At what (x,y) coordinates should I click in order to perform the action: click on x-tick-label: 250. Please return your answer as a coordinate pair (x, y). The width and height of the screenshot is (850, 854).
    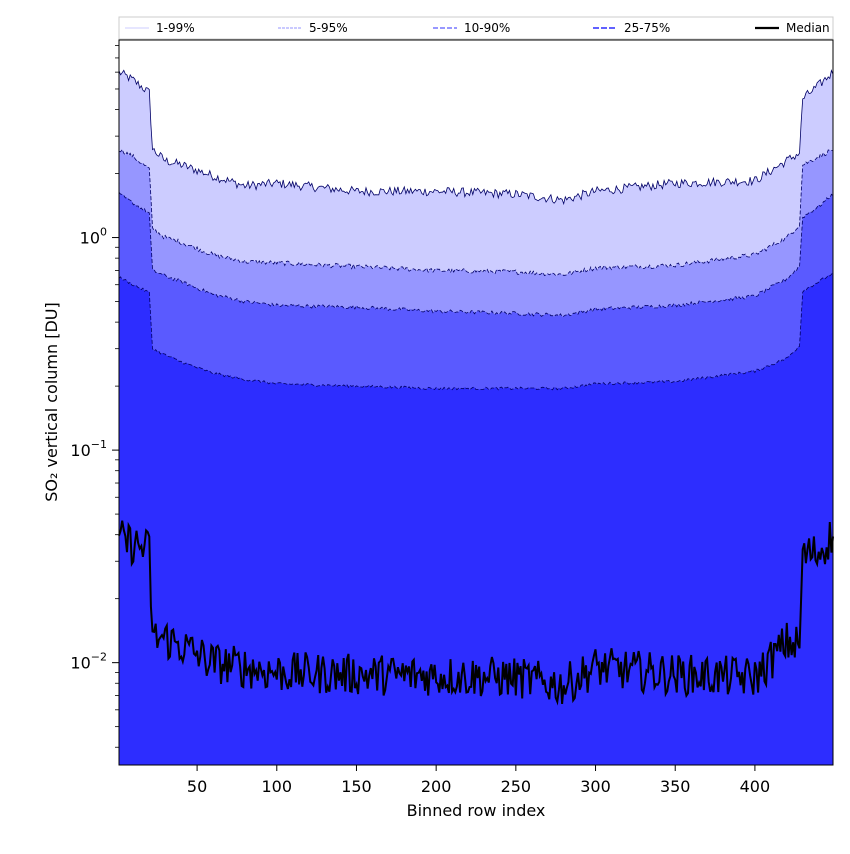
    Looking at the image, I should click on (516, 786).